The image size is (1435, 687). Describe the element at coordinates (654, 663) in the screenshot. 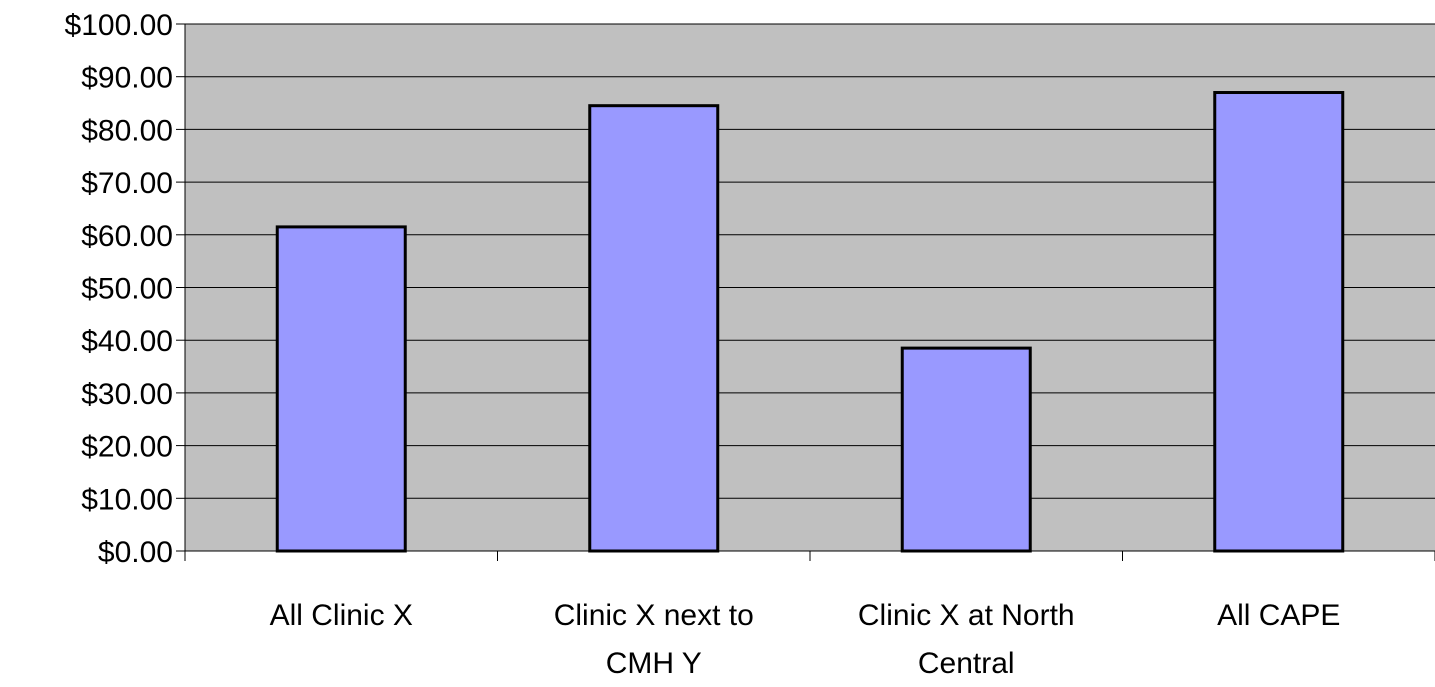

I see `category-label-line: CMH Y` at that location.